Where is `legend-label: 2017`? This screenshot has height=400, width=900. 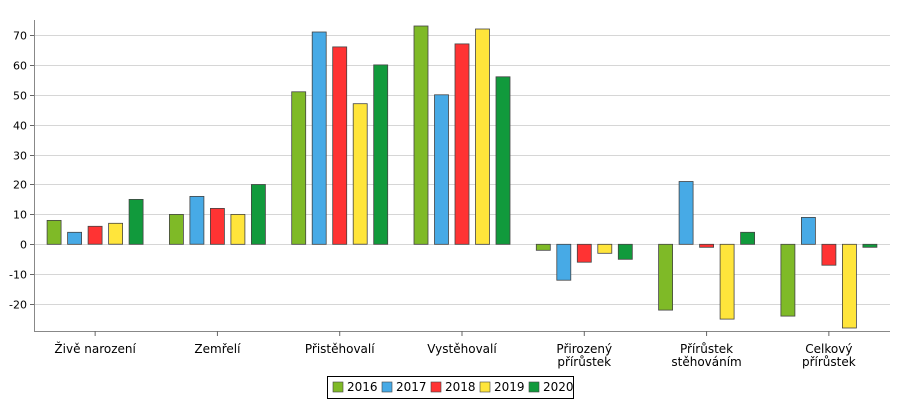
legend-label: 2017 is located at coordinates (411, 387).